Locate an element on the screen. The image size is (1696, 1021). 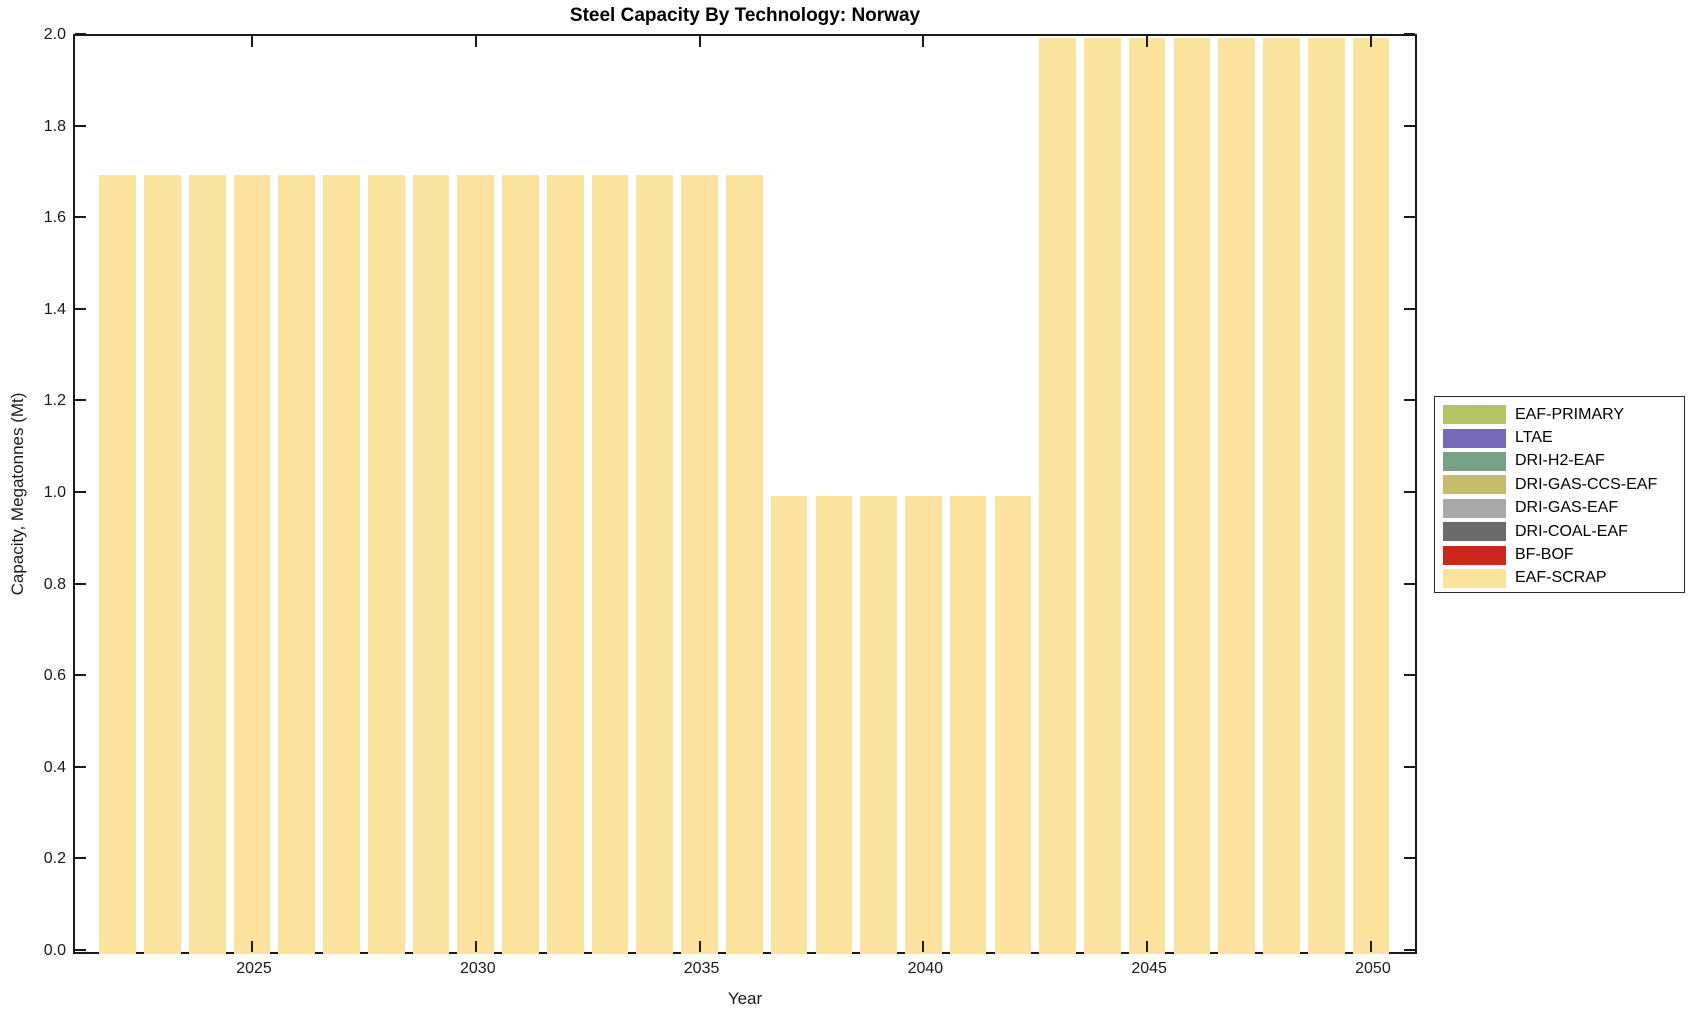
bar-eaf-scrap-2046 is located at coordinates (1192, 496).